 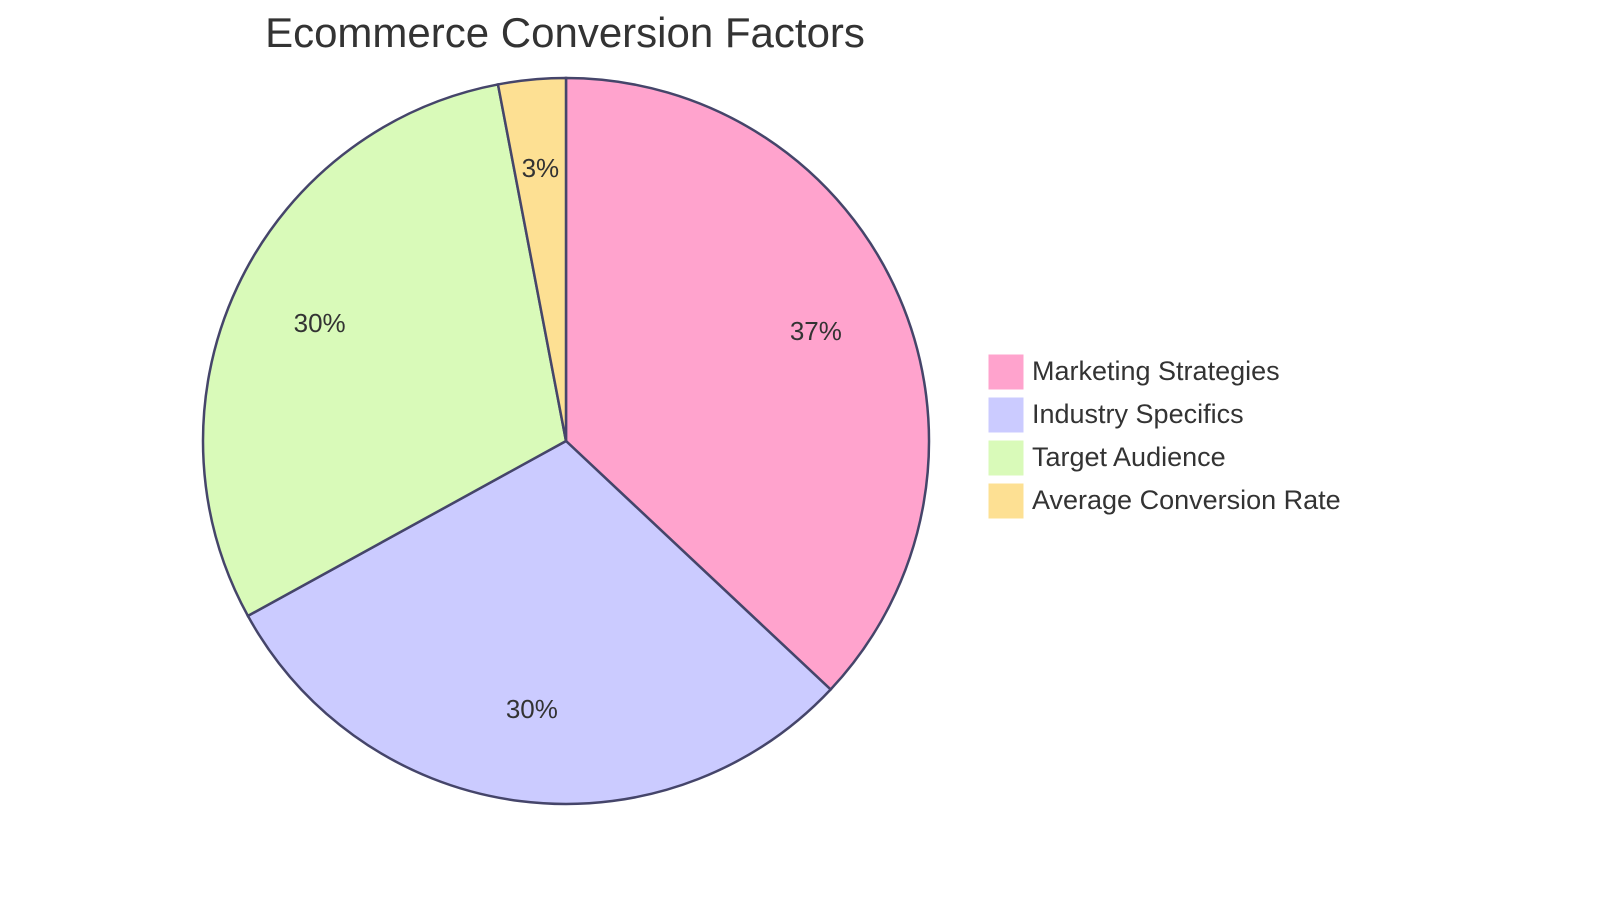 I want to click on legend-label: Marketing Strategies, so click(x=1156, y=371).